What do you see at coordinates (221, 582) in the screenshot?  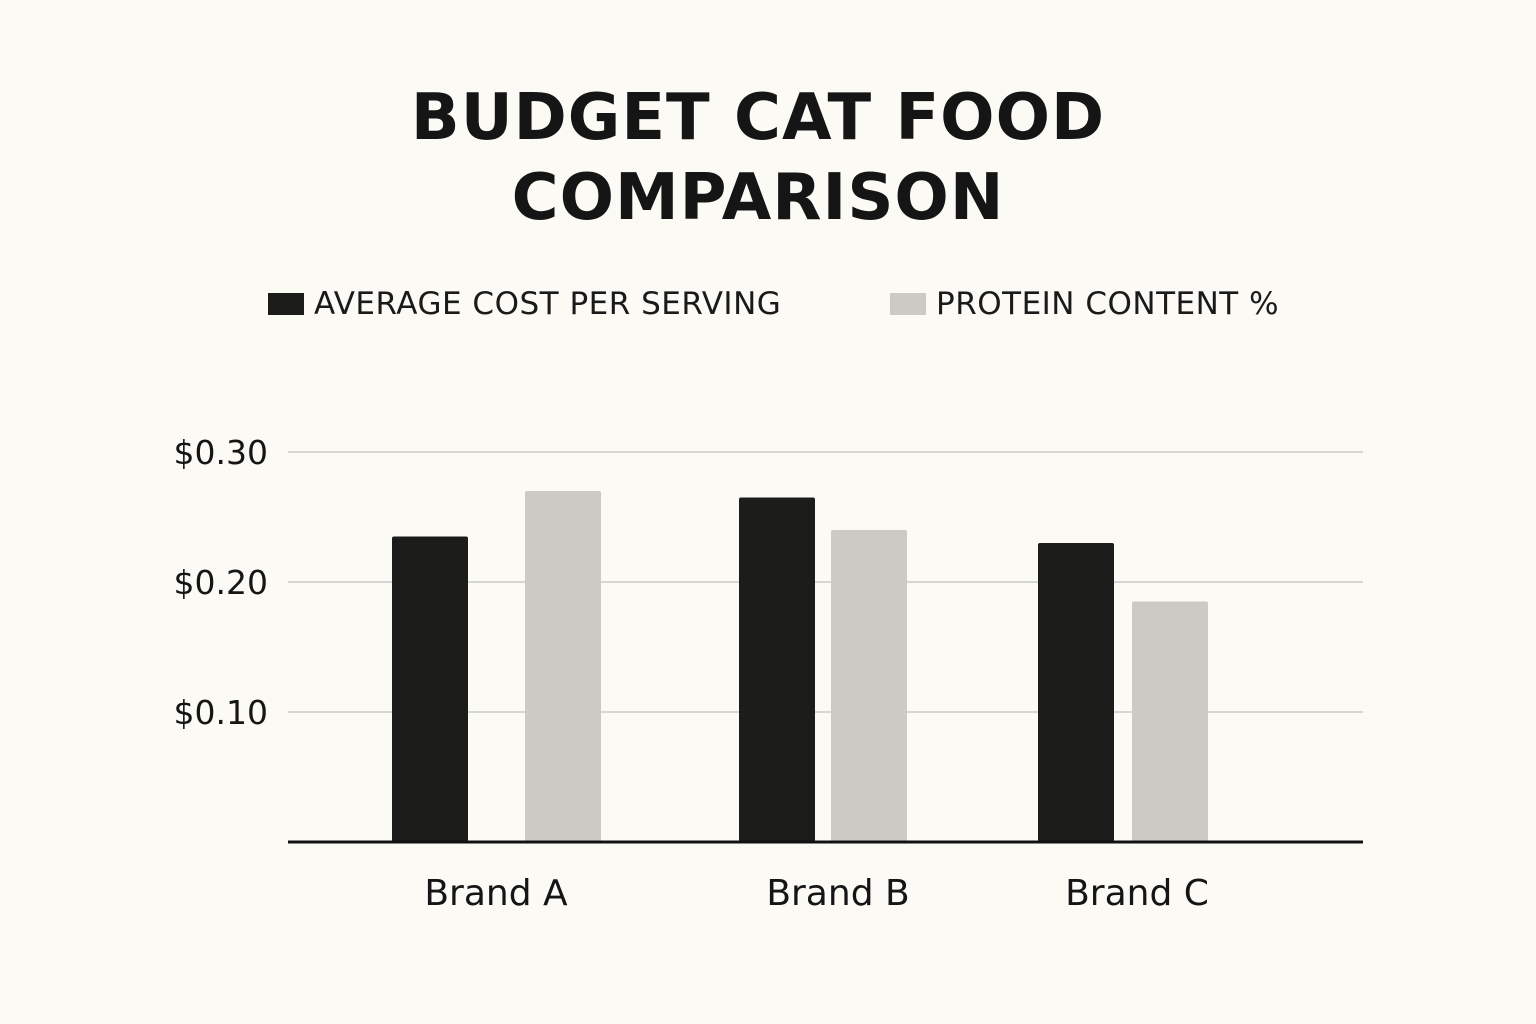 I see `y-tick-label-1: $0.20` at bounding box center [221, 582].